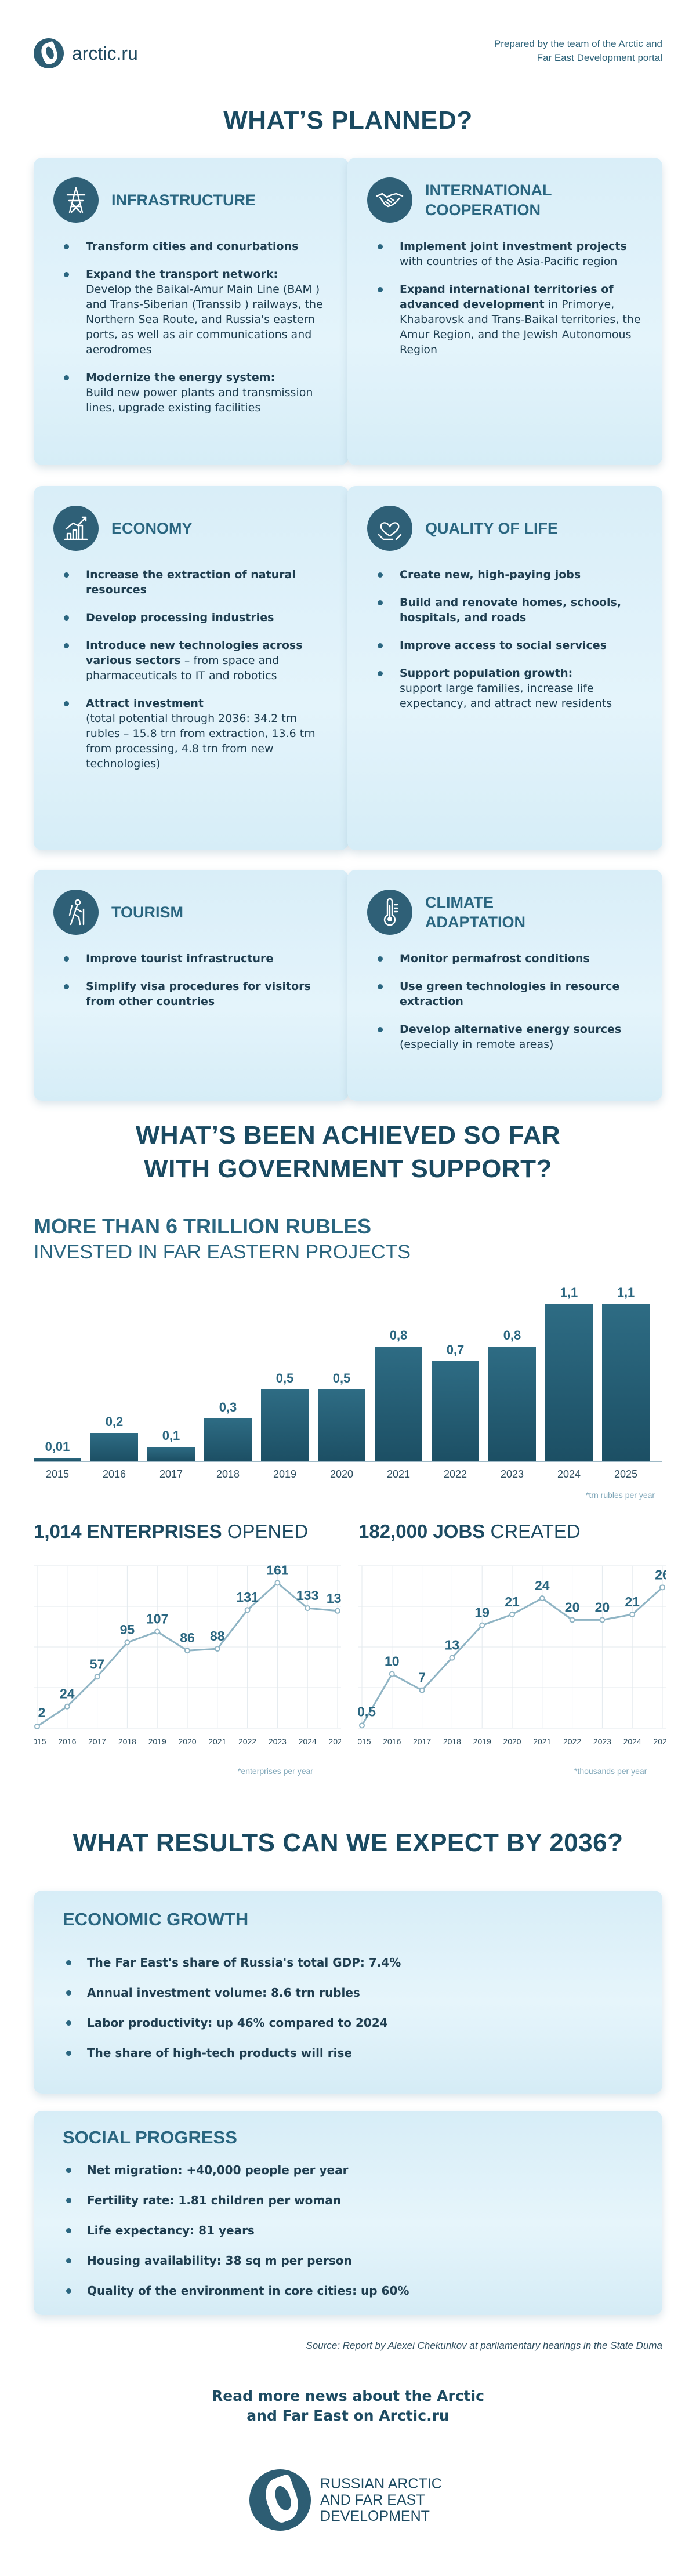 This screenshot has height=2576, width=696. I want to click on site-logo: arctic.ru, so click(86, 53).